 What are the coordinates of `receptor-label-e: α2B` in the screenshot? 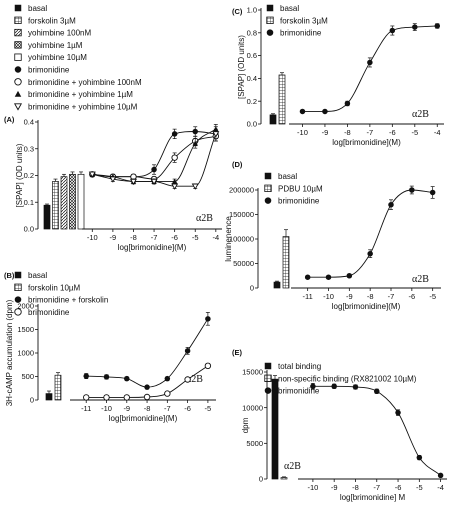 It's located at (292, 466).